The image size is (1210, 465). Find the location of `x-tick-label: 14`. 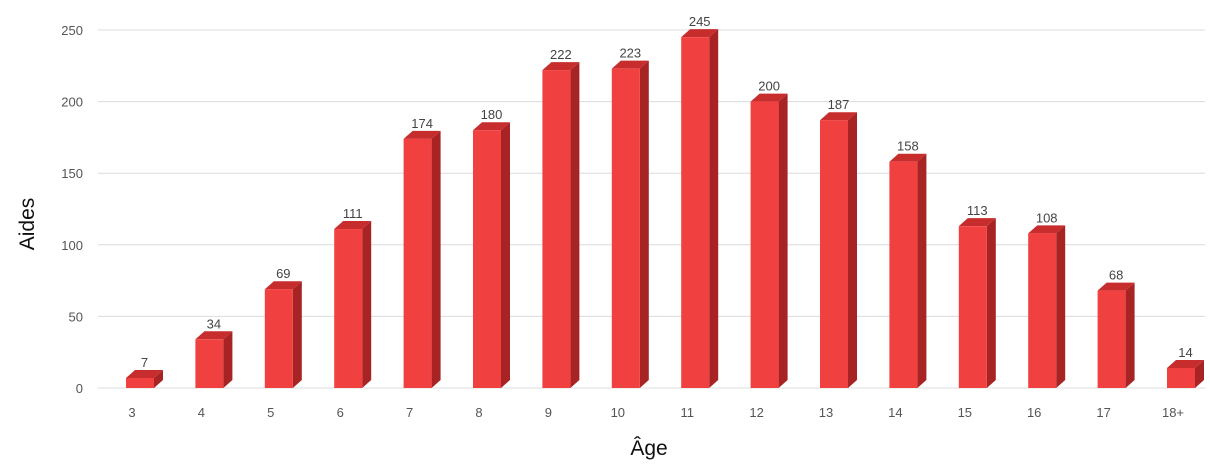

x-tick-label: 14 is located at coordinates (895, 412).